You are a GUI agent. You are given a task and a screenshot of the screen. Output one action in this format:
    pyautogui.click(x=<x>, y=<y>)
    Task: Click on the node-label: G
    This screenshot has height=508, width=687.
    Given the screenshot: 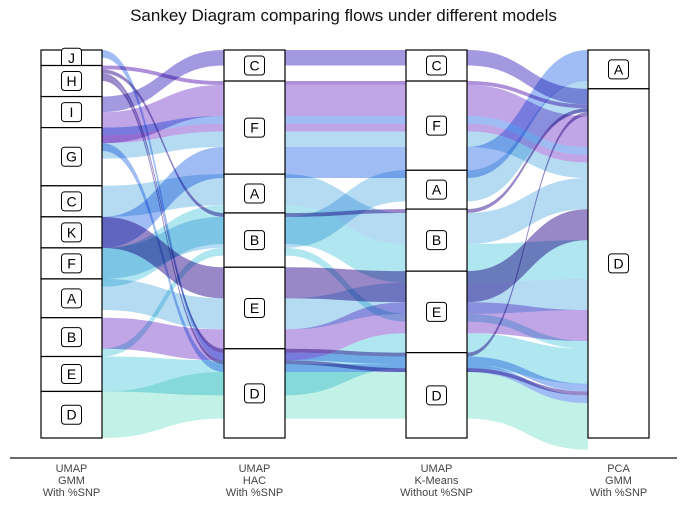 What is the action you would take?
    pyautogui.click(x=71, y=157)
    